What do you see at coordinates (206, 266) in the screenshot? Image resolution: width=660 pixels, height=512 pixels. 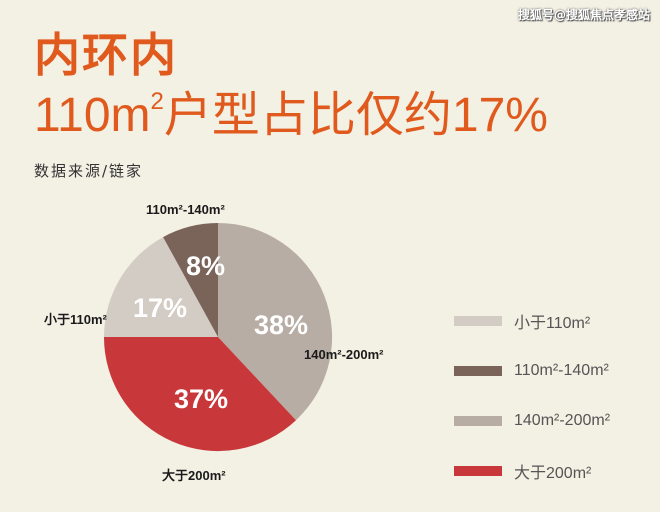 I see `slice-pct-110-140: 8%` at bounding box center [206, 266].